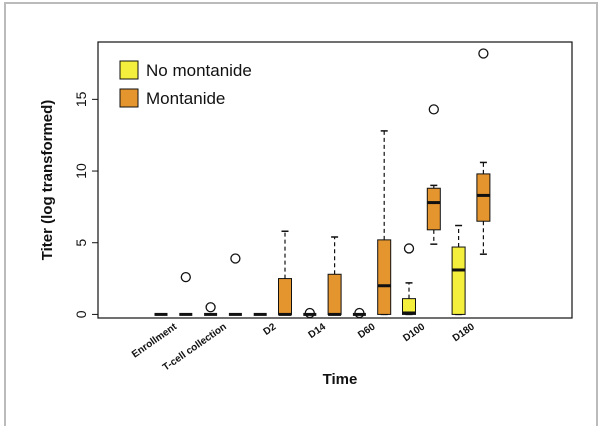  What do you see at coordinates (199, 70) in the screenshot?
I see `legend-label: No montanide` at bounding box center [199, 70].